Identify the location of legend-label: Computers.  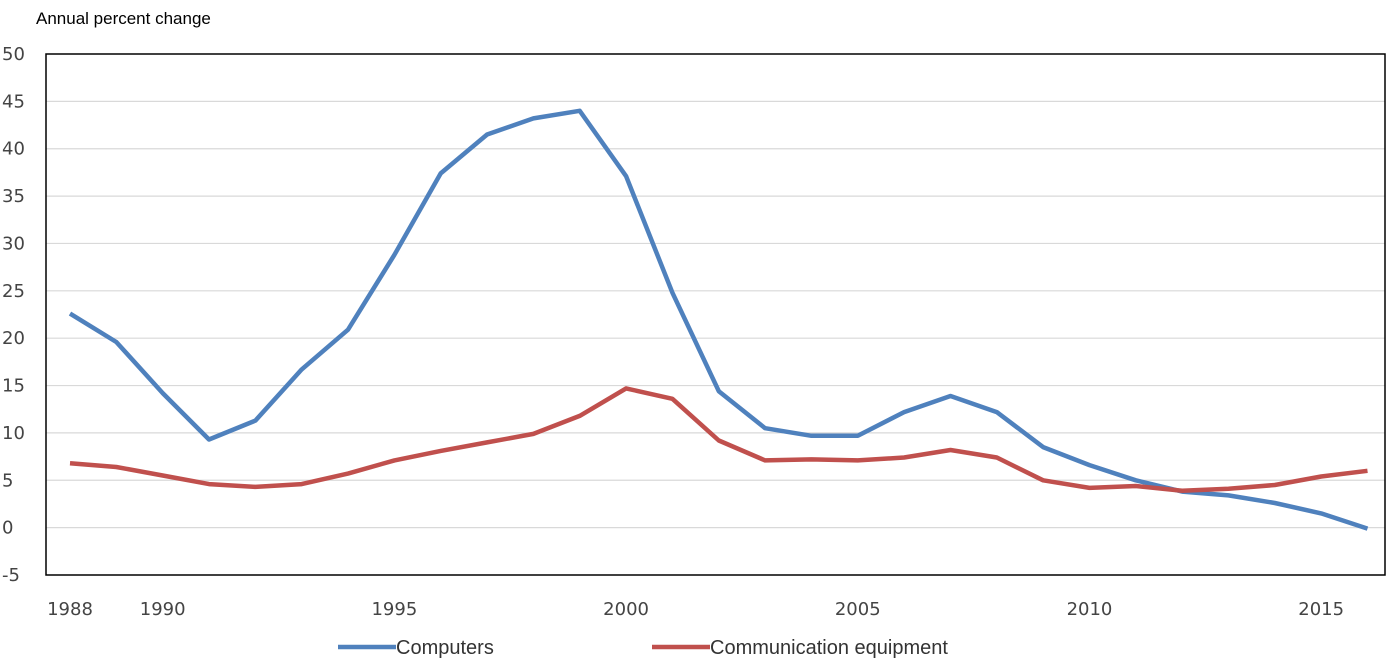
(445, 648).